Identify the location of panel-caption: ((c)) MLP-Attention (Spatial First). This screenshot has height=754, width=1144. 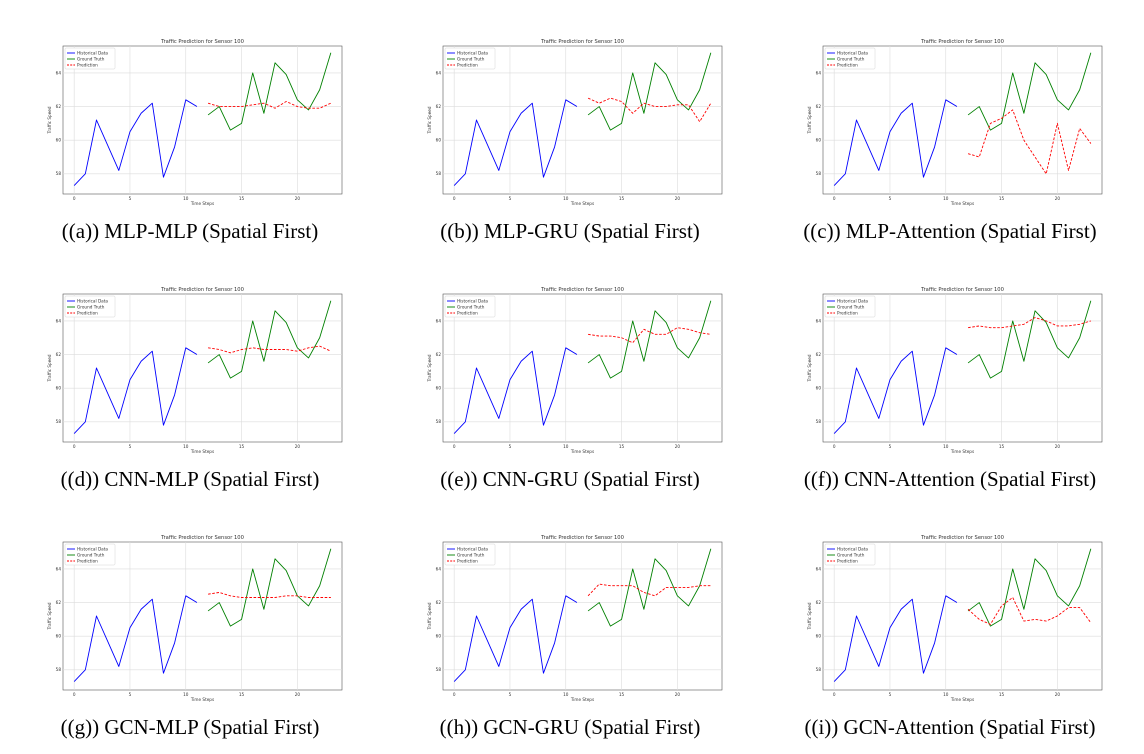
(950, 231).